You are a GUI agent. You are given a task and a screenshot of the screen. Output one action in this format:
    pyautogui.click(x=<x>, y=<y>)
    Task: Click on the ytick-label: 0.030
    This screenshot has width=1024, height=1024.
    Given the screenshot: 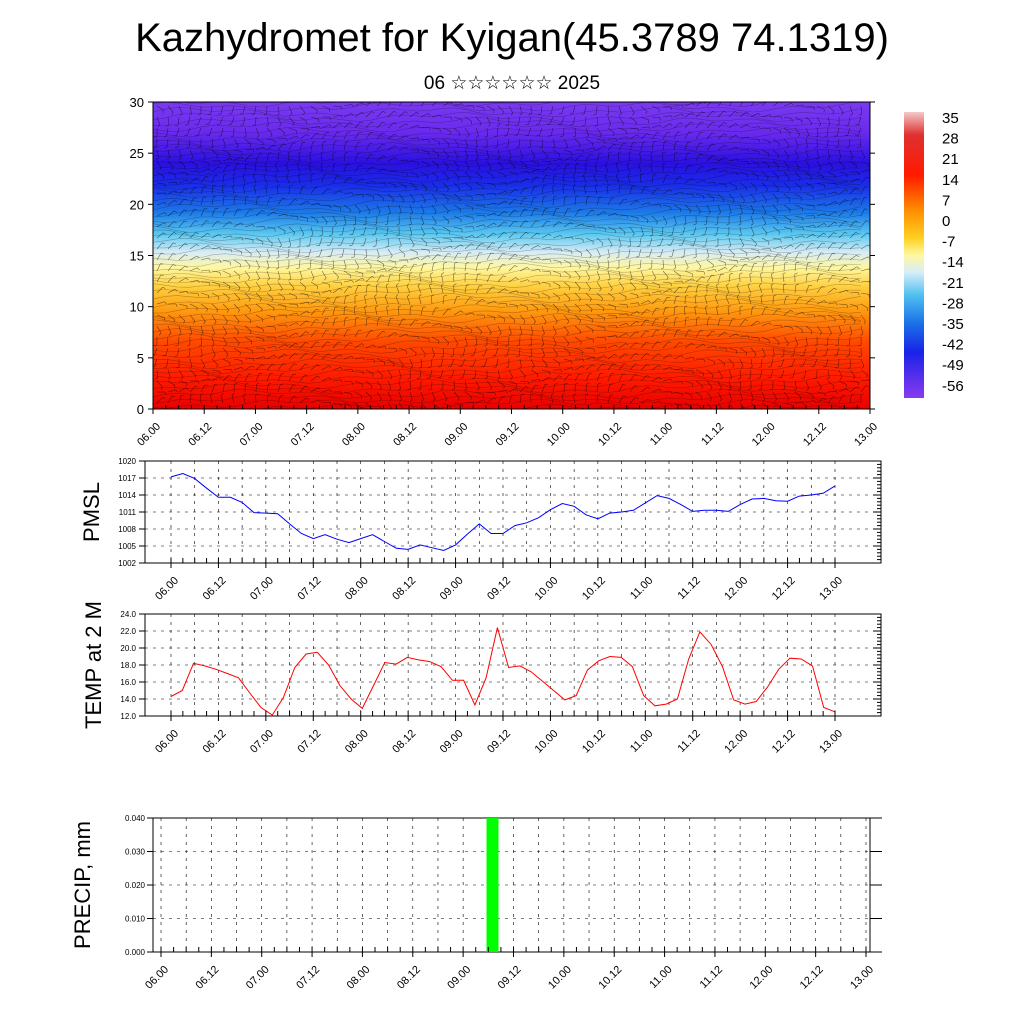 What is the action you would take?
    pyautogui.click(x=135, y=852)
    